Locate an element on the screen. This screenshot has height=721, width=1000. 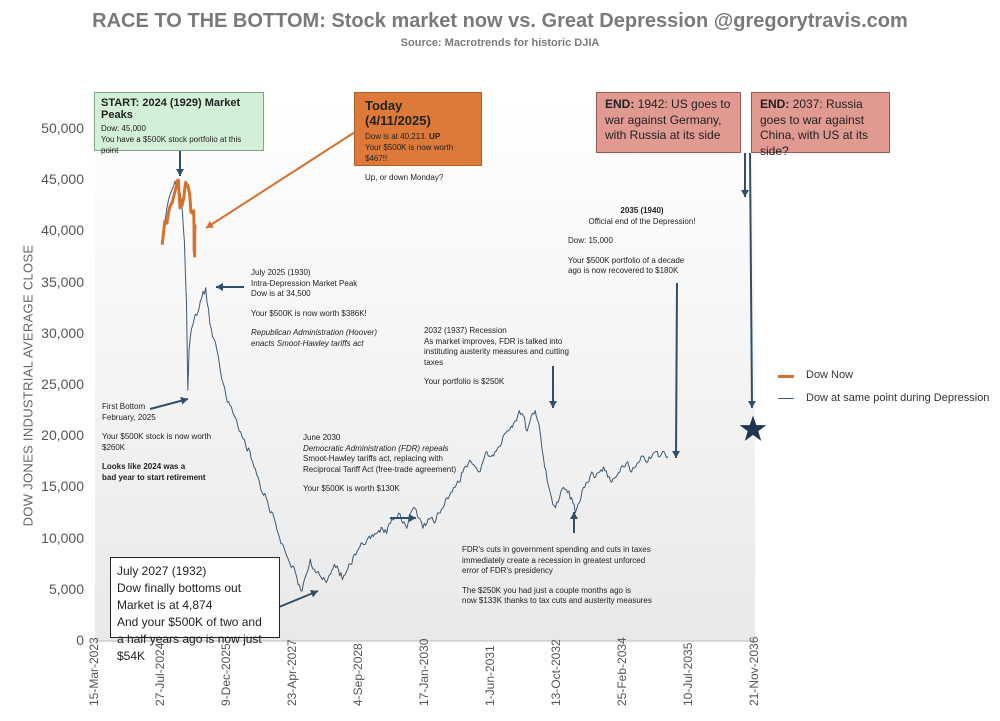
first-bottom-line5: Looks like 2024 was a is located at coordinates (144, 467).